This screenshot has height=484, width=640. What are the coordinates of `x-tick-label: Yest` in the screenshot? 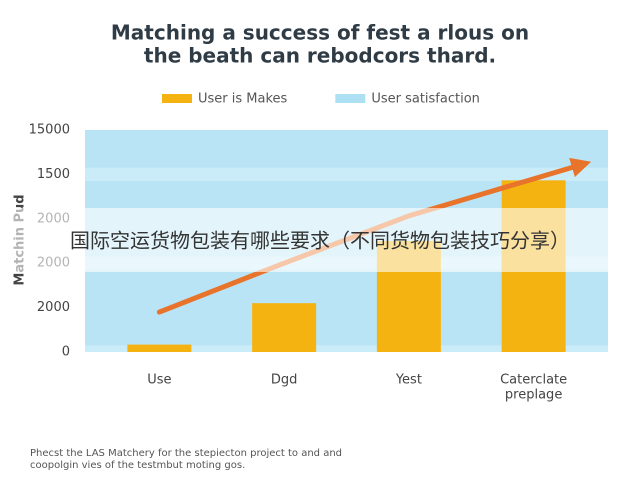 It's located at (408, 380).